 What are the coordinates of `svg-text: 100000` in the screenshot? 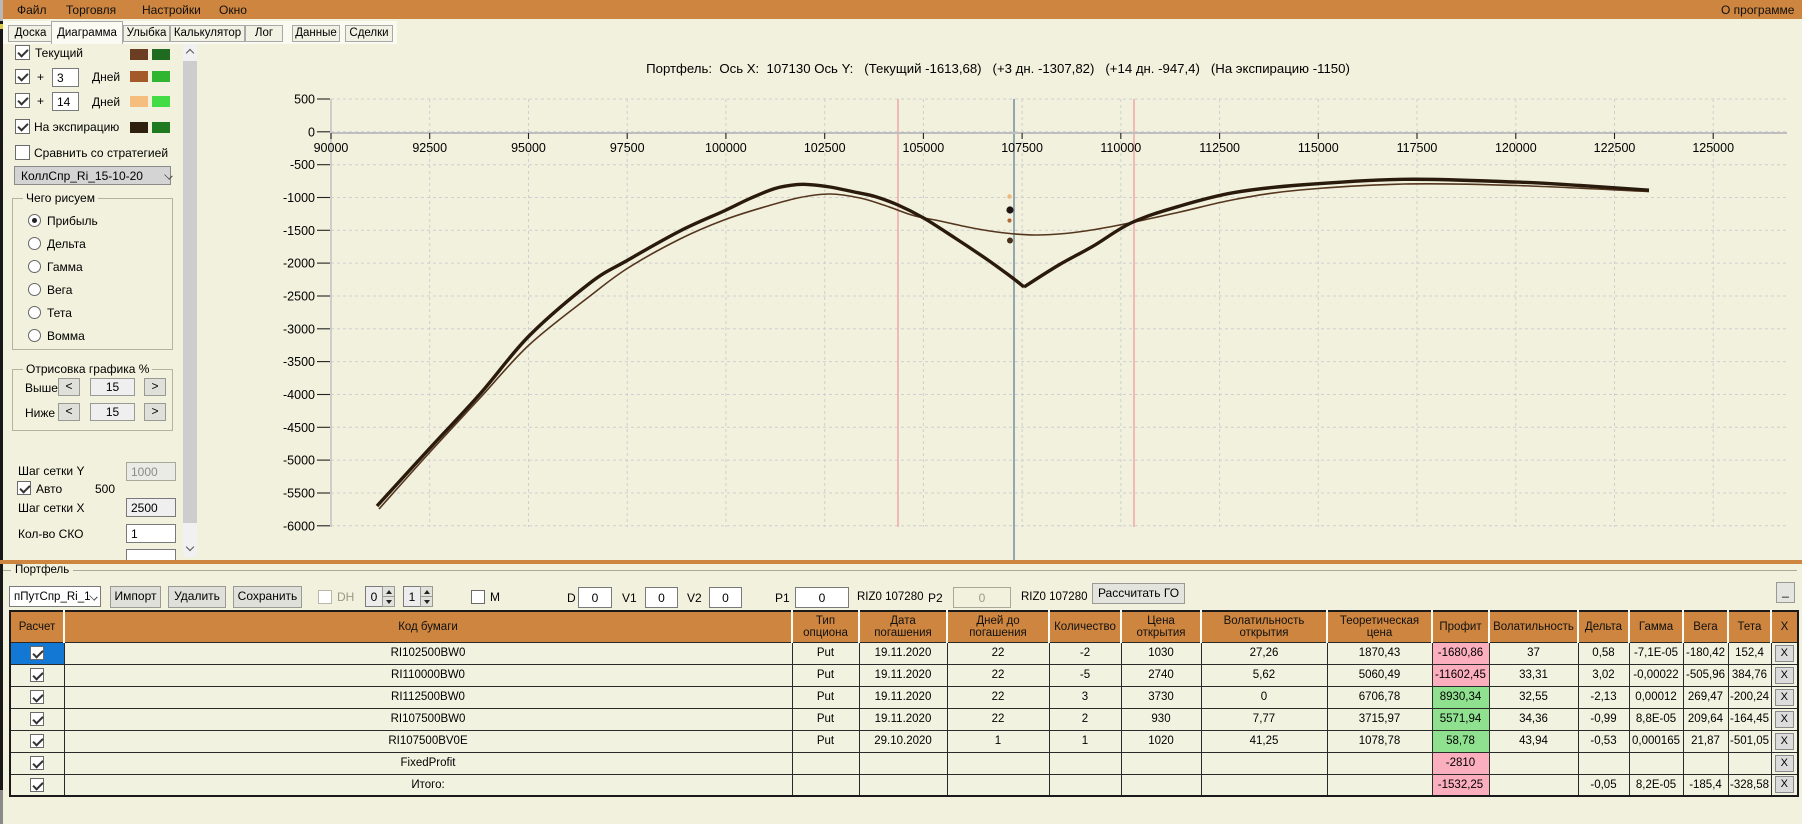 It's located at (726, 148).